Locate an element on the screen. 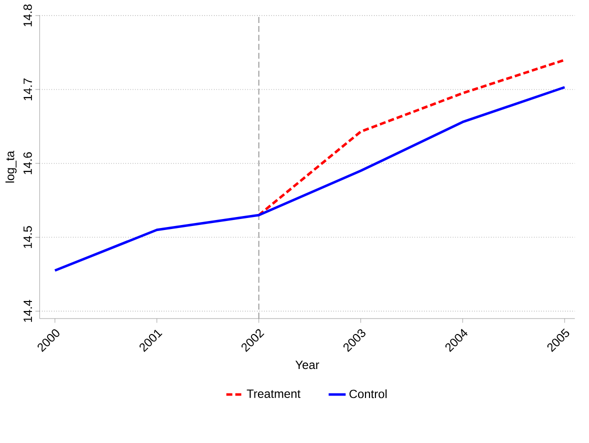 Image resolution: width=589 pixels, height=443 pixels. x-axis-title: Year is located at coordinates (307, 364).